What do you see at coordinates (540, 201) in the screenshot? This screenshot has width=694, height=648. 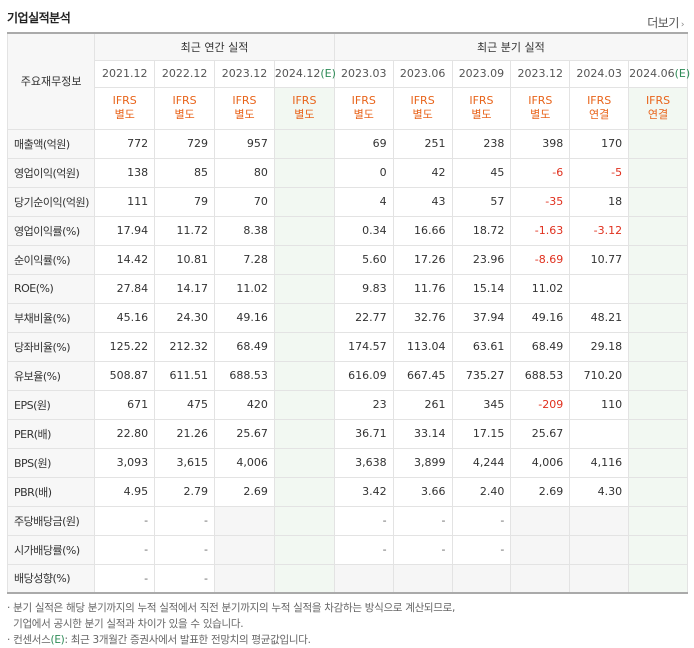 I see `table-cell: -35` at bounding box center [540, 201].